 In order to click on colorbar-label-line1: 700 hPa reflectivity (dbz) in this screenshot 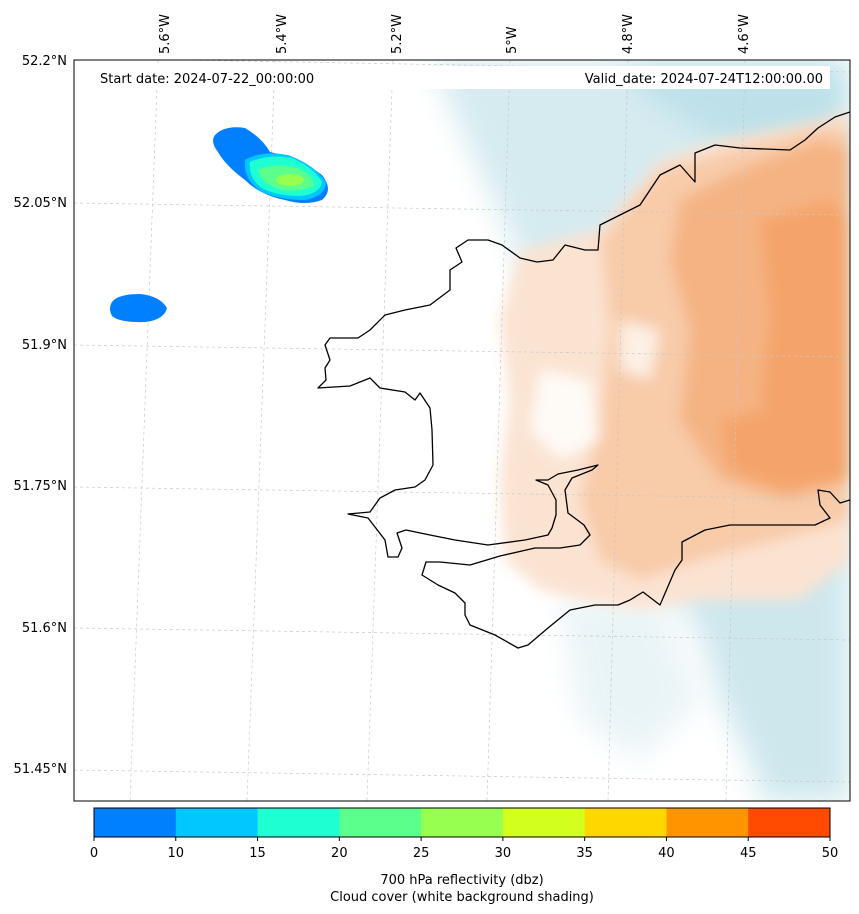, I will do `click(461, 880)`.